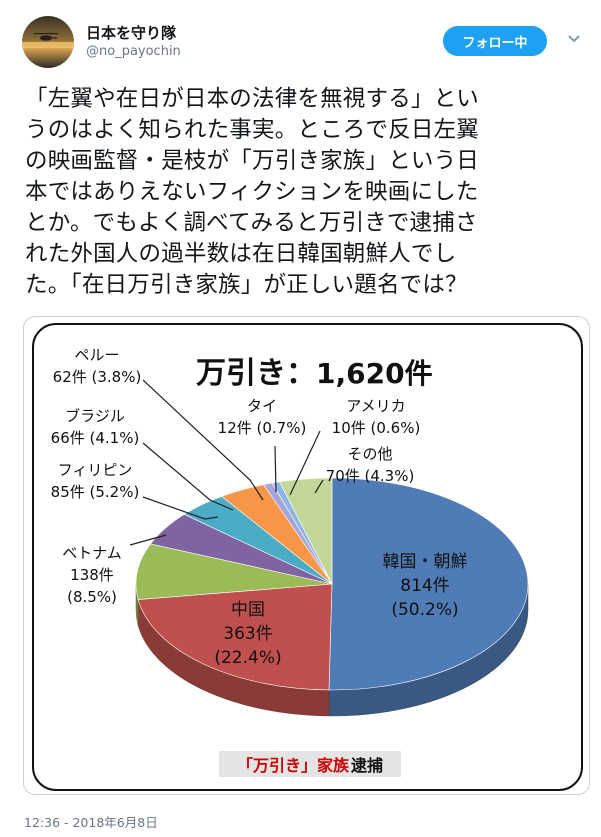  Describe the element at coordinates (367, 765) in the screenshot. I see `caption-black: 逮捕` at that location.